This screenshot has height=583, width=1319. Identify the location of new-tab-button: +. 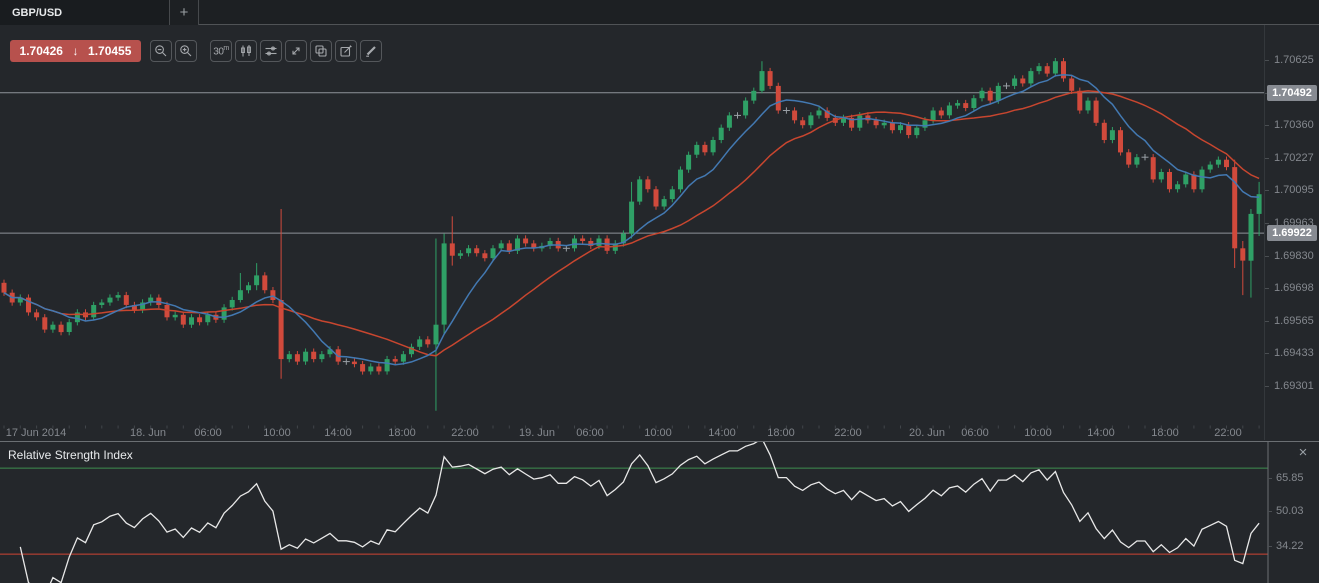
(184, 12).